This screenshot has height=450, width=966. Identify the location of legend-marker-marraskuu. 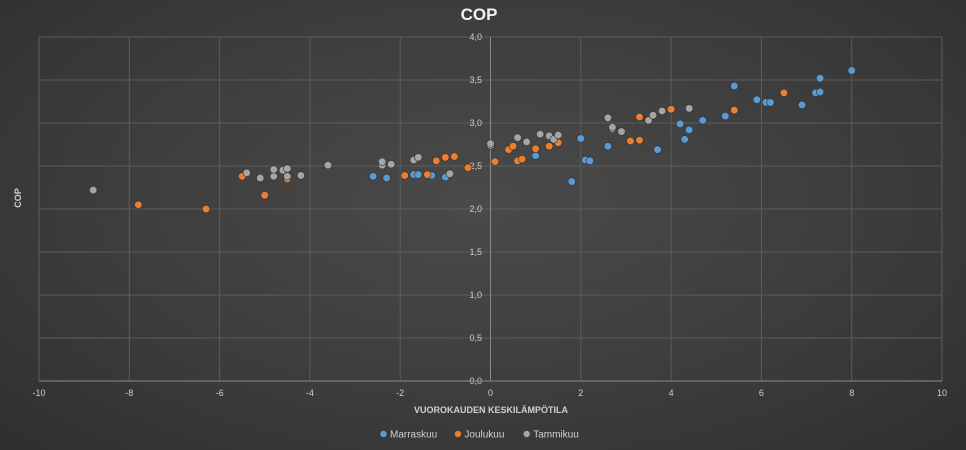
(383, 434).